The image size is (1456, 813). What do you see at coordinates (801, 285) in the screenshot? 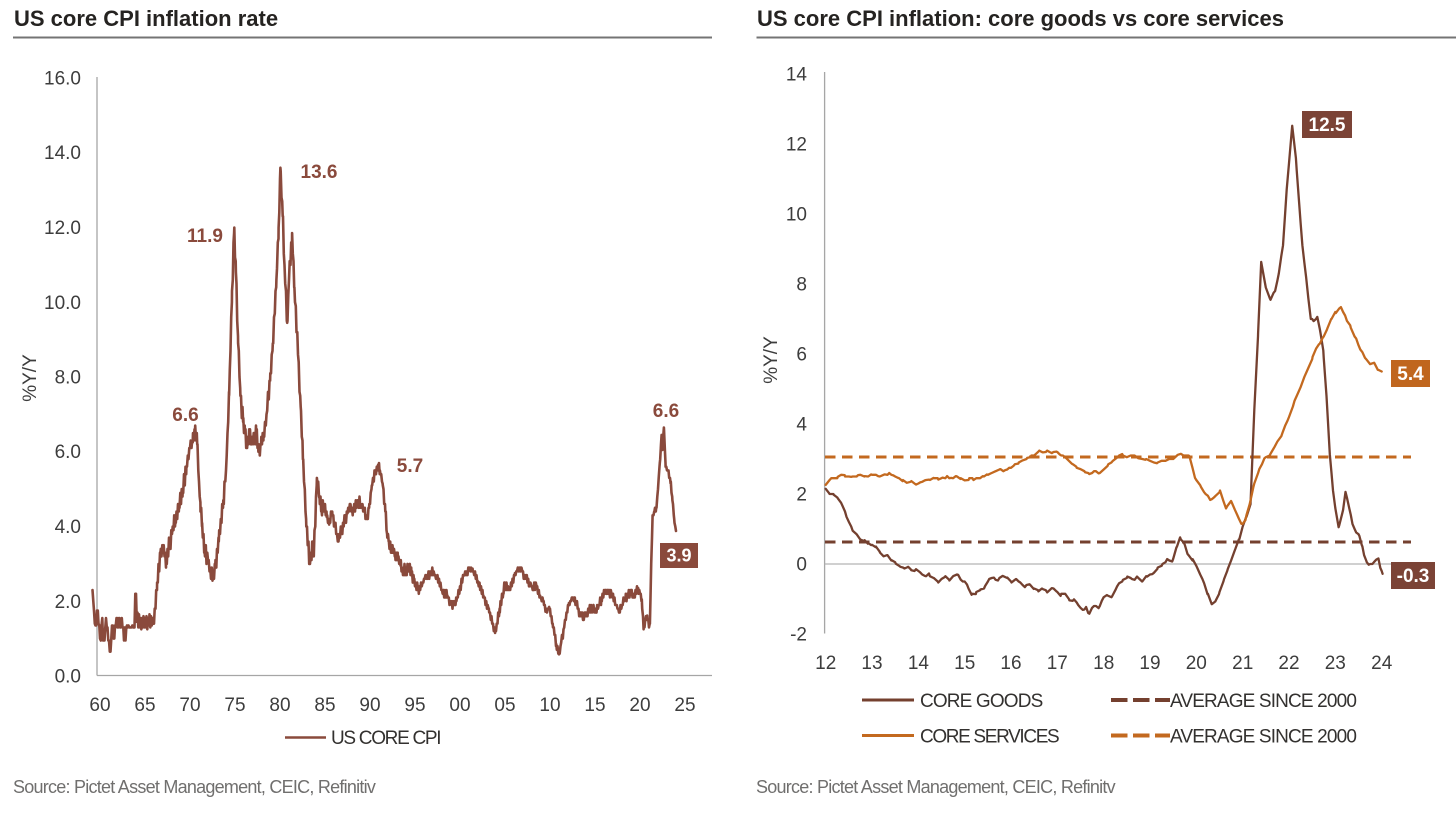
I see `svg-text: 8` at bounding box center [801, 285].